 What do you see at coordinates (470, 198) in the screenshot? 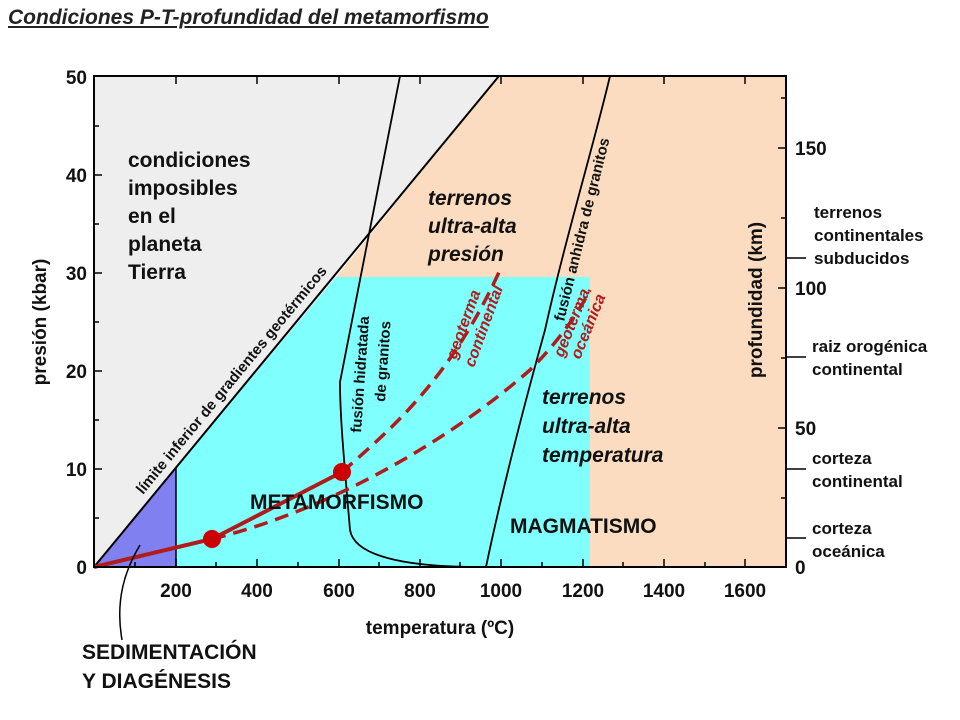
I see `uhp-label: terrenos` at bounding box center [470, 198].